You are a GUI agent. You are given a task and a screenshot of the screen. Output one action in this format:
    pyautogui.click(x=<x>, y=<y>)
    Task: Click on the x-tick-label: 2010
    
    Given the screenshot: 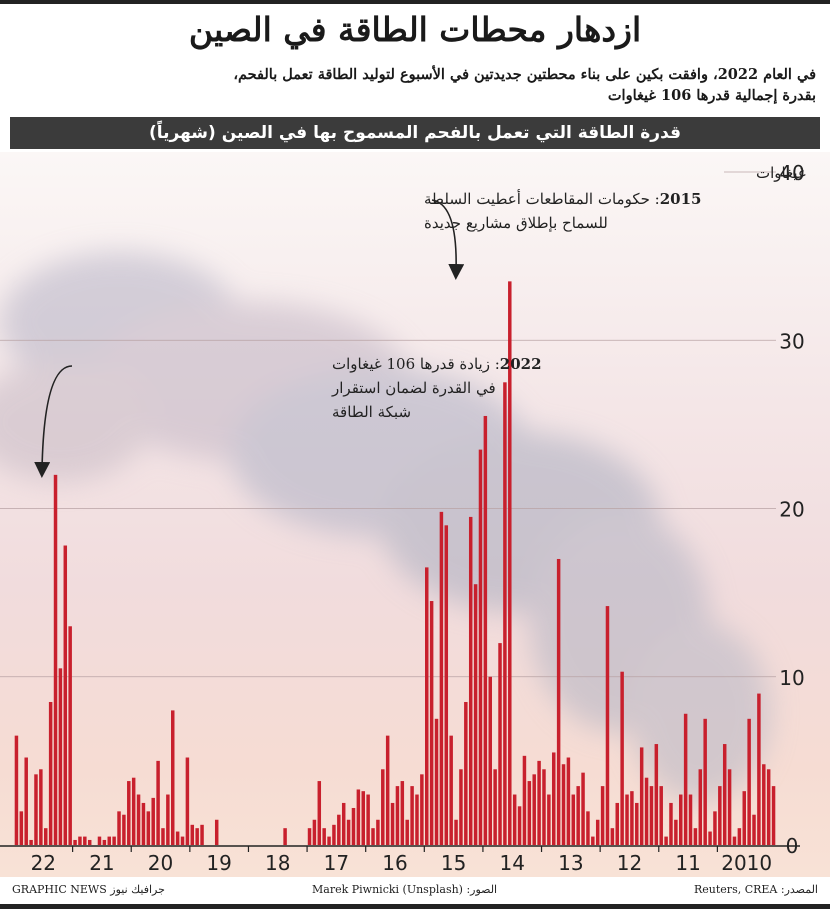 What is the action you would take?
    pyautogui.click(x=746, y=863)
    